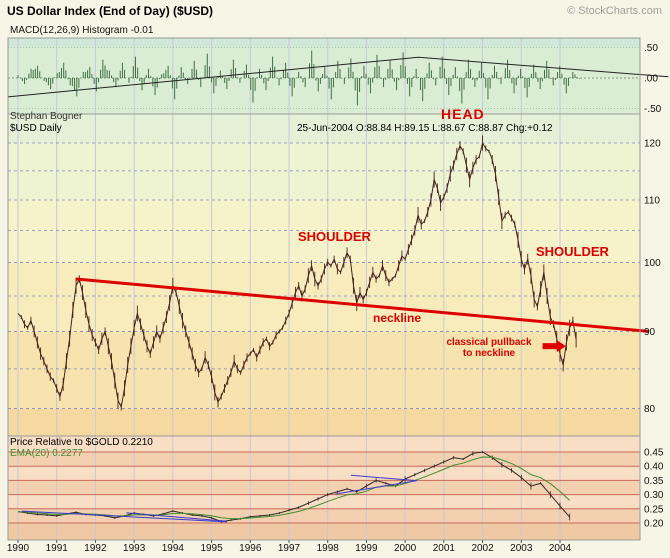  Describe the element at coordinates (36, 128) in the screenshot. I see `symbol-label: $USD Daily` at that location.